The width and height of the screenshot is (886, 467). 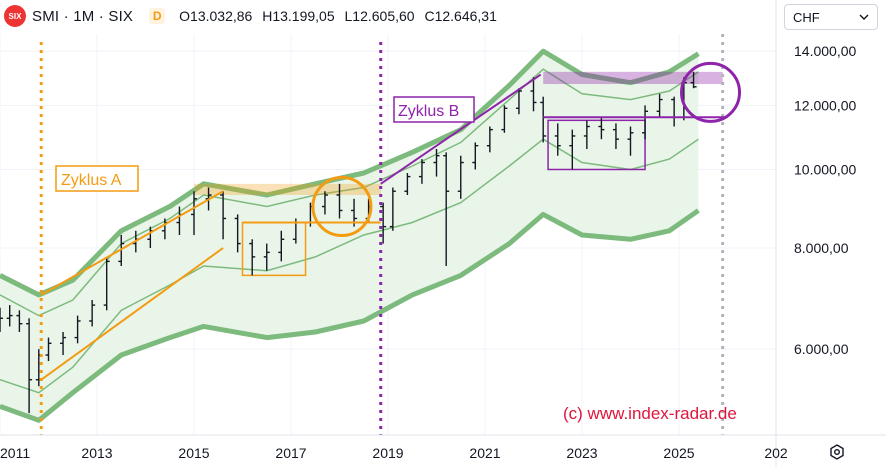 What do you see at coordinates (96, 453) in the screenshot?
I see `x-tick-label: 2013` at bounding box center [96, 453].